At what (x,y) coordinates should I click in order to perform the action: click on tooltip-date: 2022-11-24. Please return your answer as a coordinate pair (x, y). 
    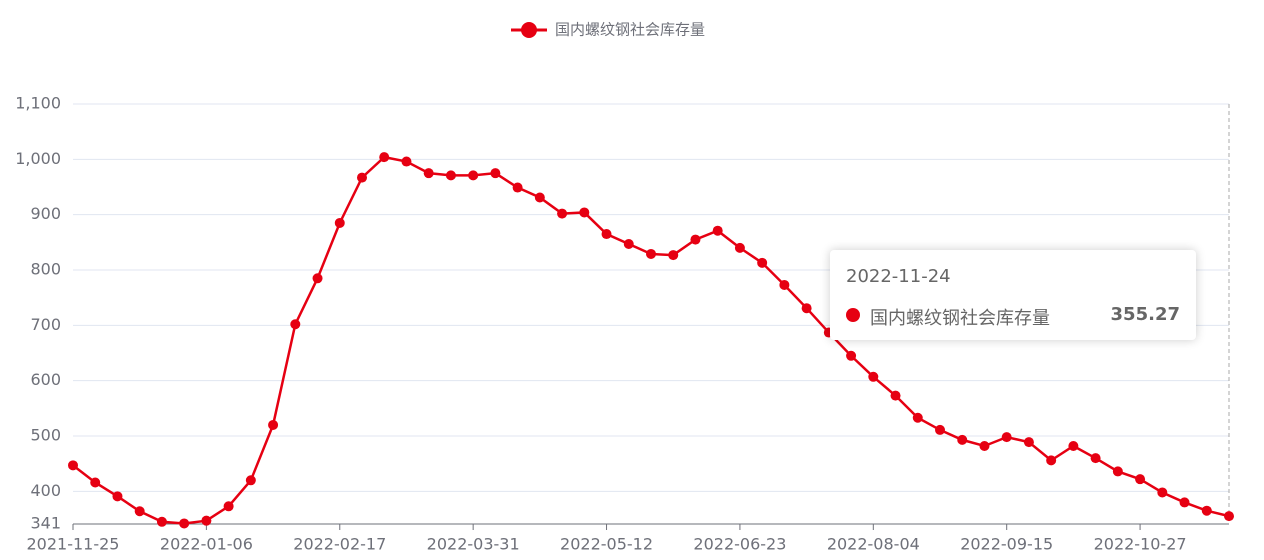
    Looking at the image, I should click on (898, 276).